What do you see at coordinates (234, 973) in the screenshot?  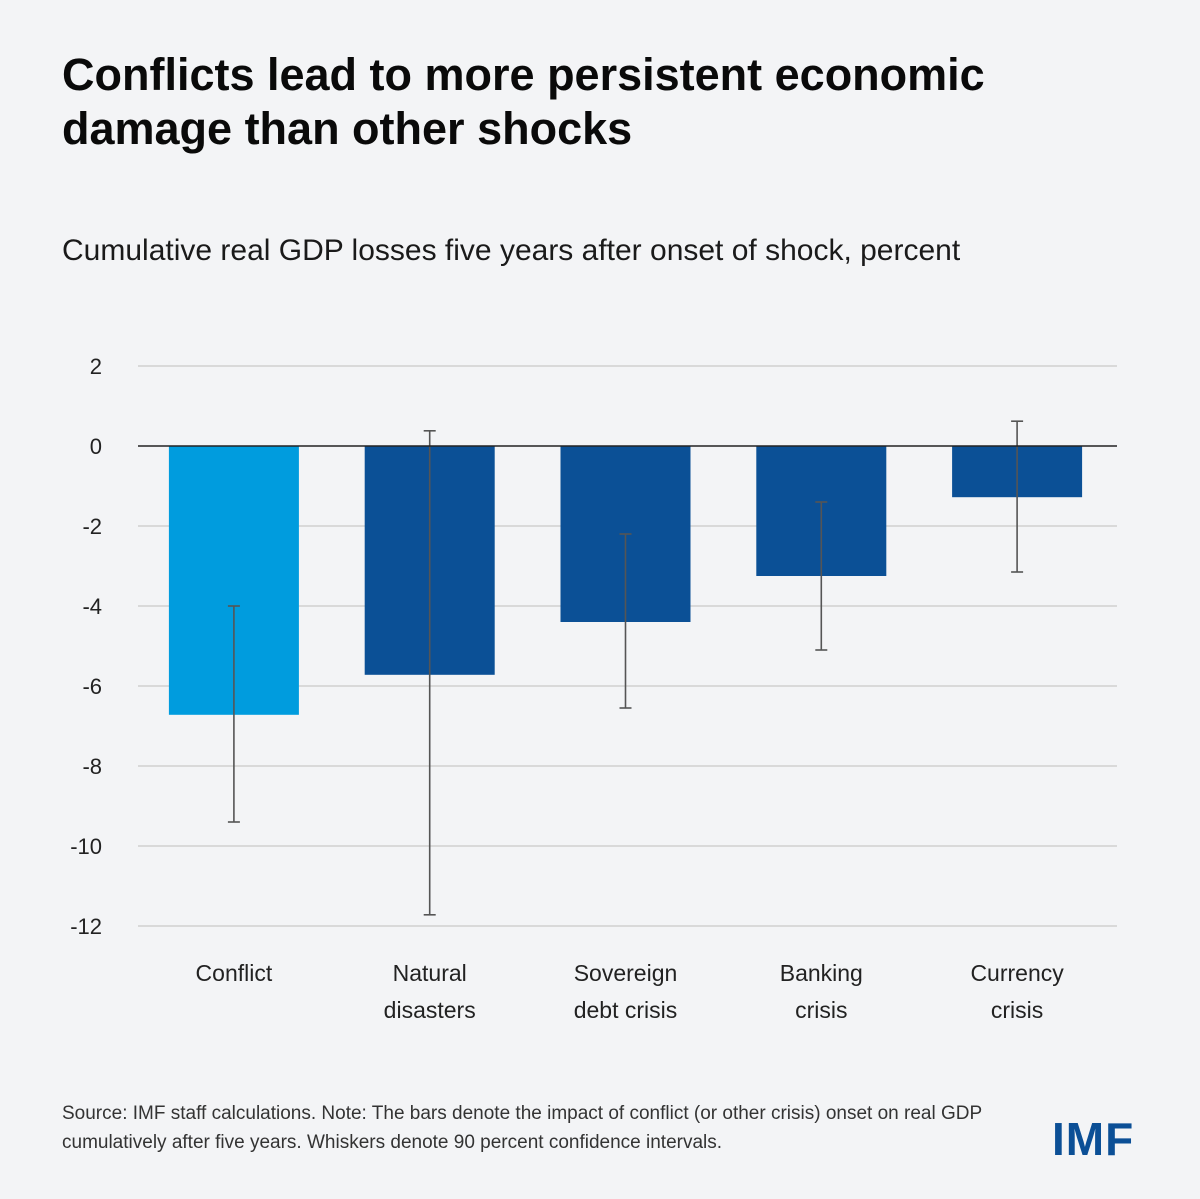 I see `x-category-label: Conflict` at bounding box center [234, 973].